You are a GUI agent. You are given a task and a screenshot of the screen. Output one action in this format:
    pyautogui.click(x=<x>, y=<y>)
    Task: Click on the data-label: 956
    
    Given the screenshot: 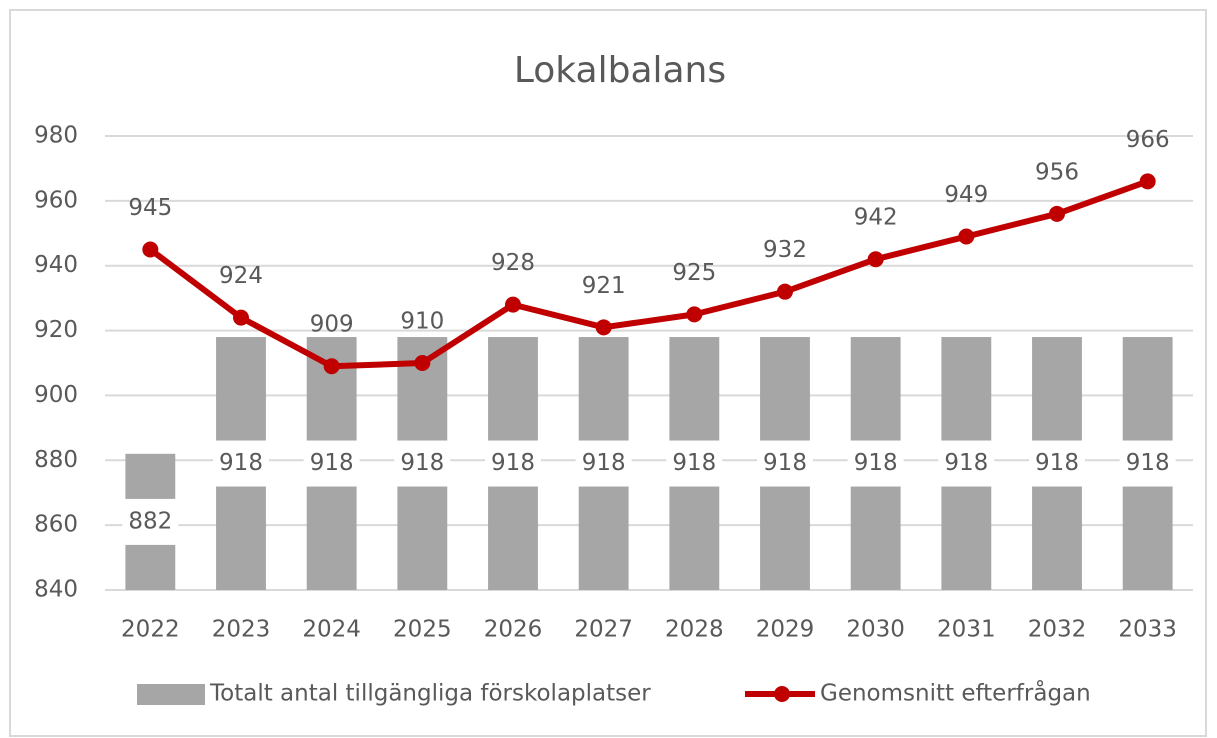 What is the action you would take?
    pyautogui.click(x=1057, y=172)
    